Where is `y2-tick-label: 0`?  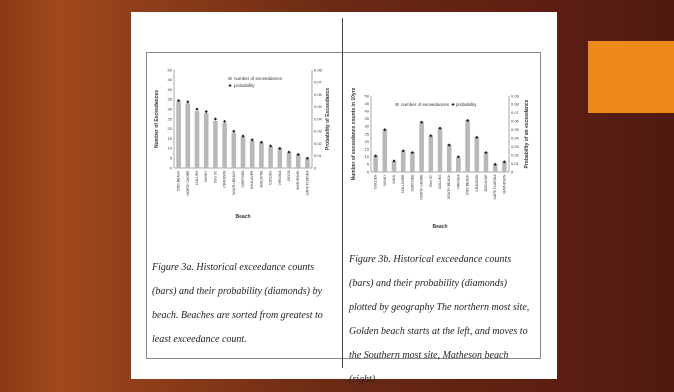
y2-tick-label: 0 is located at coordinates (512, 171).